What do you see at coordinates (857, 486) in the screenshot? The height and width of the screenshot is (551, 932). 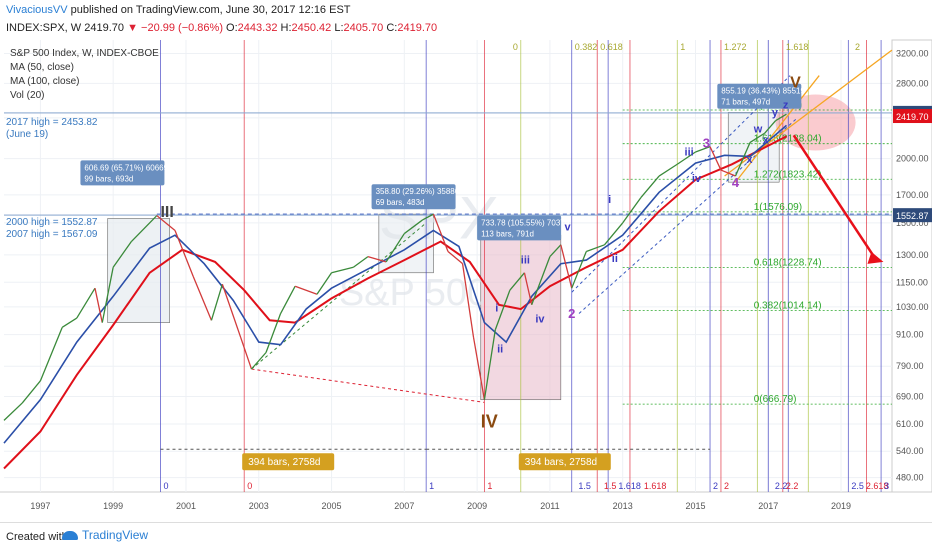 I see `fib-time-bottom-label: 2.5` at bounding box center [857, 486].